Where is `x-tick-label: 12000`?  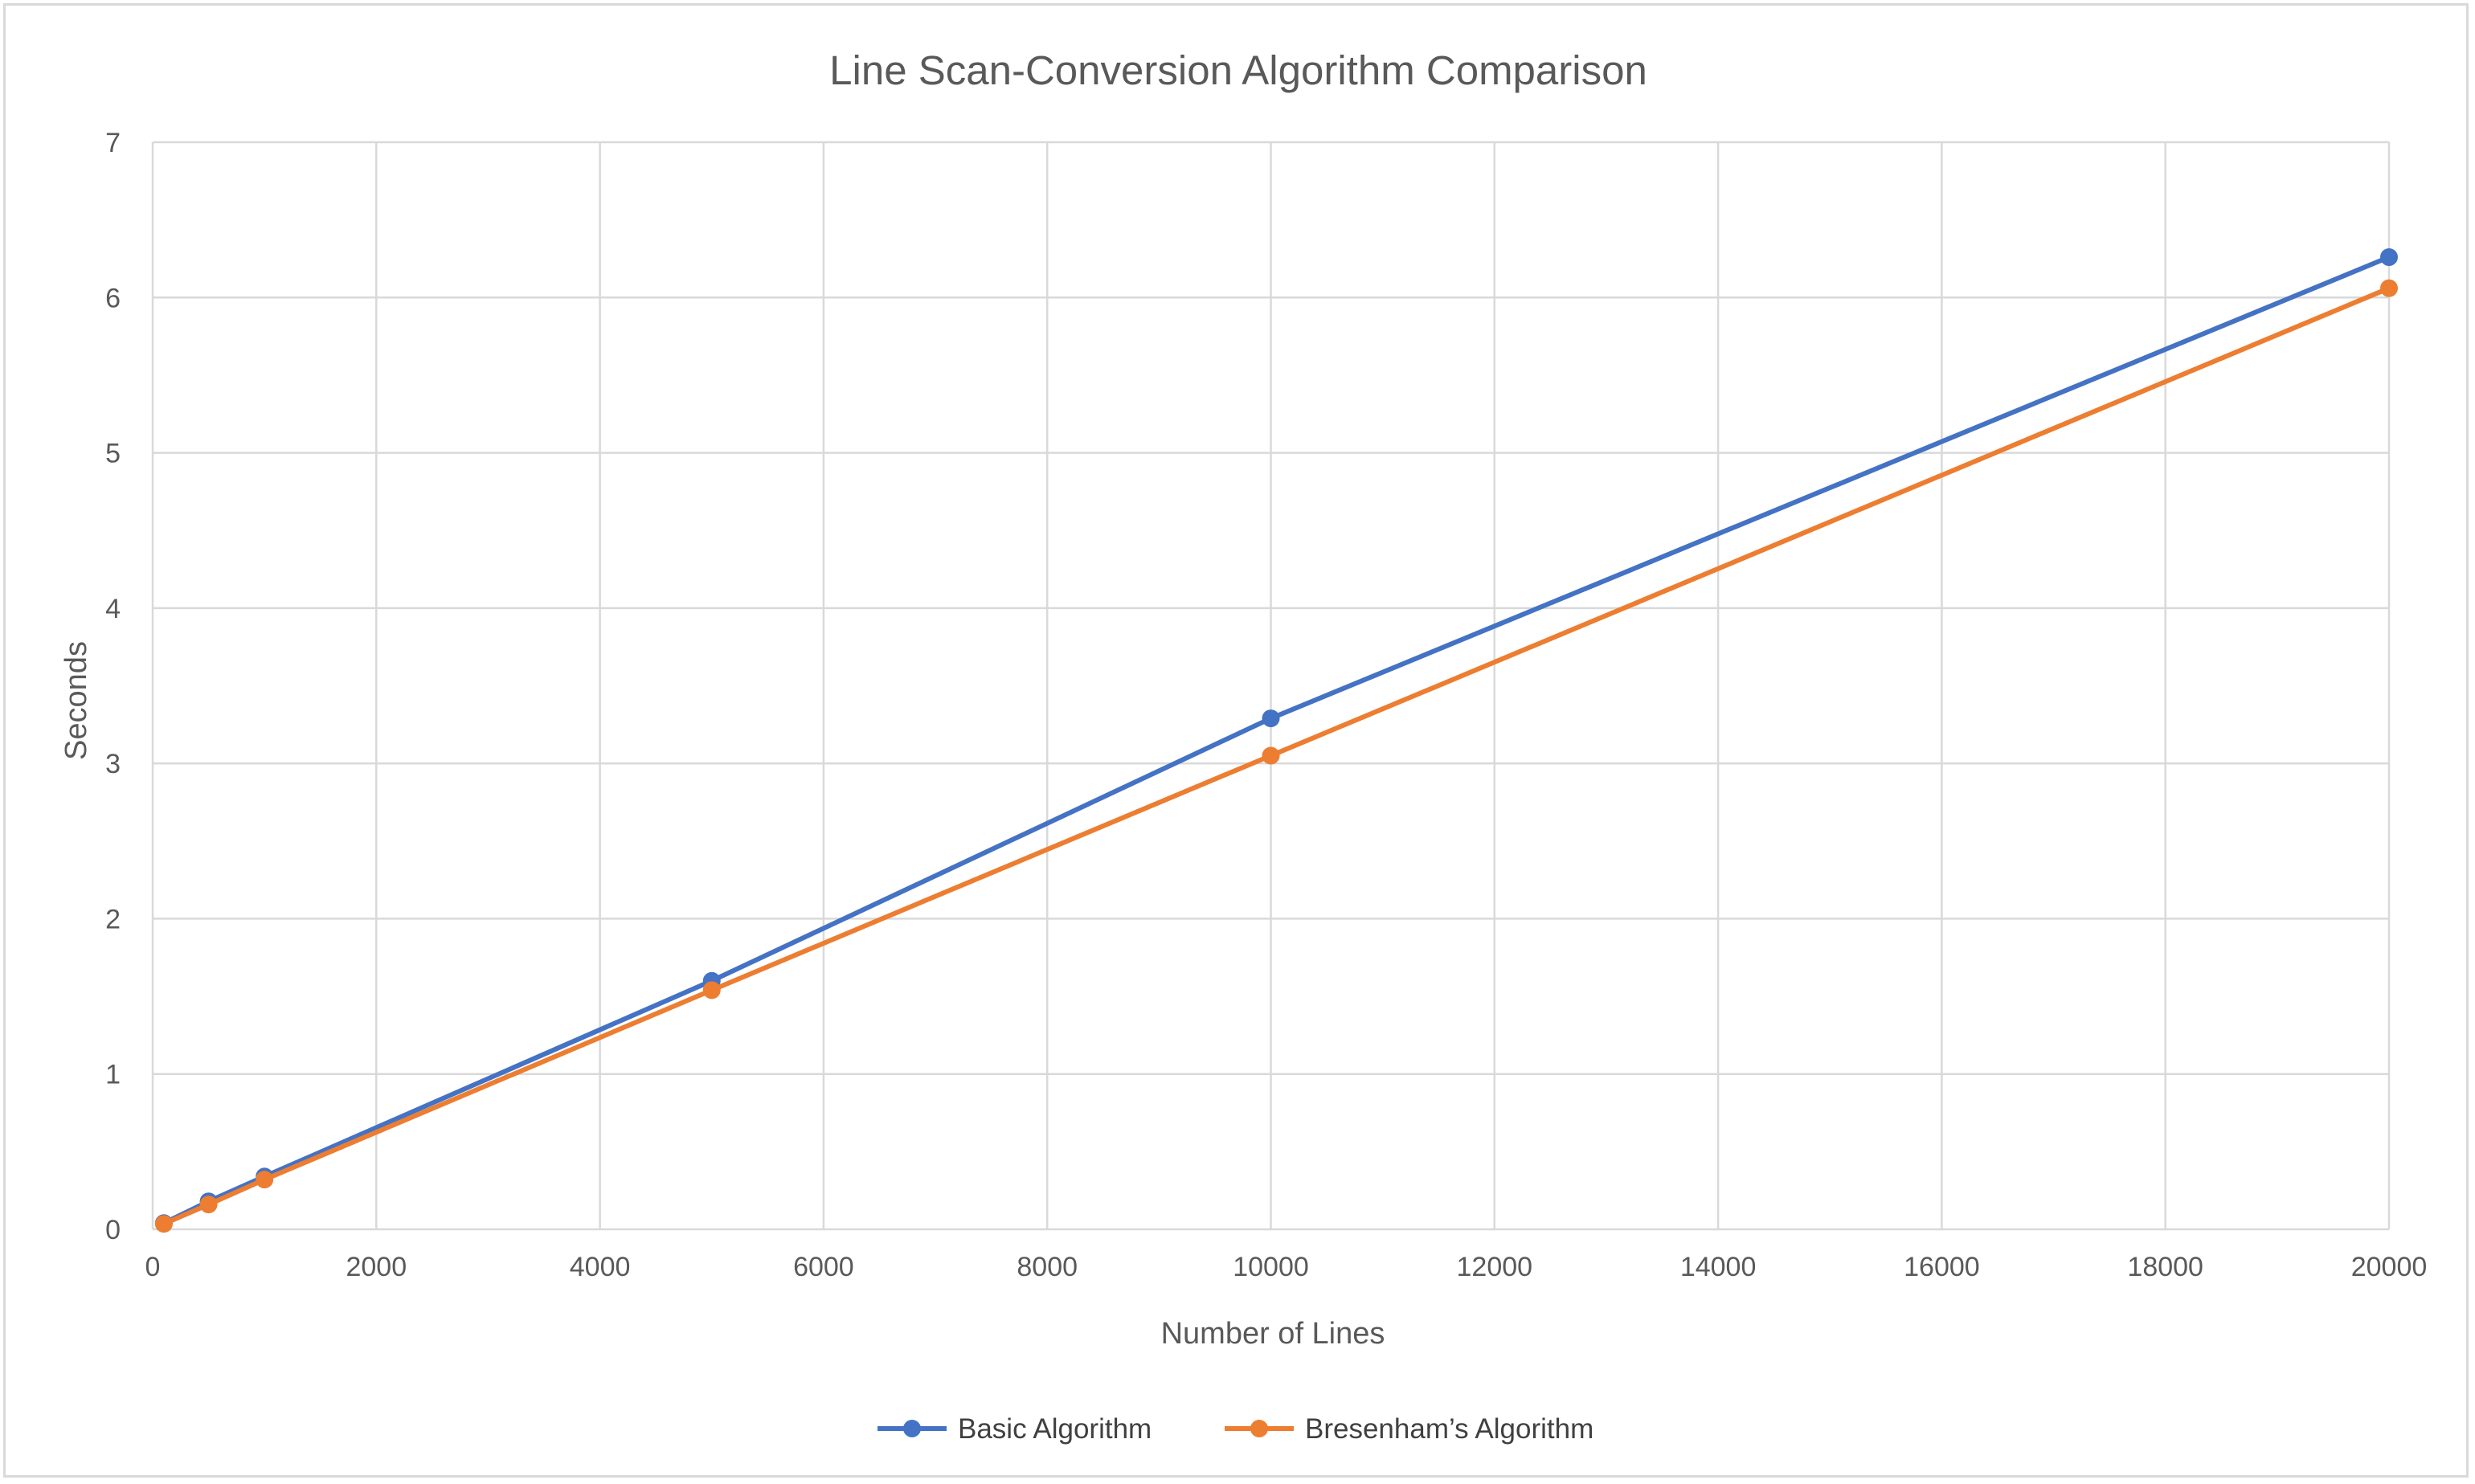
x-tick-label: 12000 is located at coordinates (1495, 1267).